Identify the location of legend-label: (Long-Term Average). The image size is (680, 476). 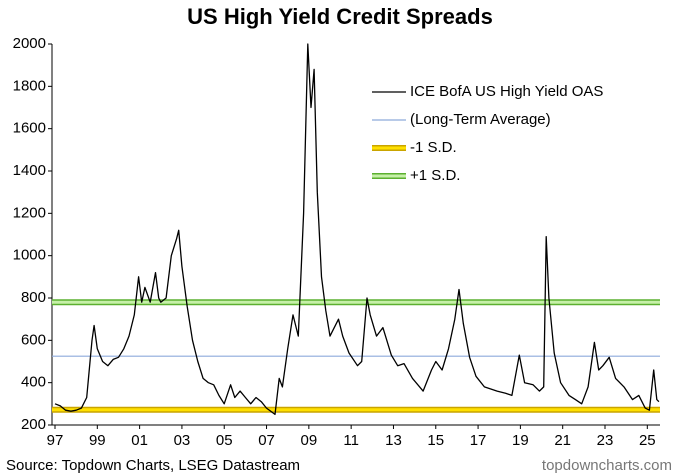
(480, 119).